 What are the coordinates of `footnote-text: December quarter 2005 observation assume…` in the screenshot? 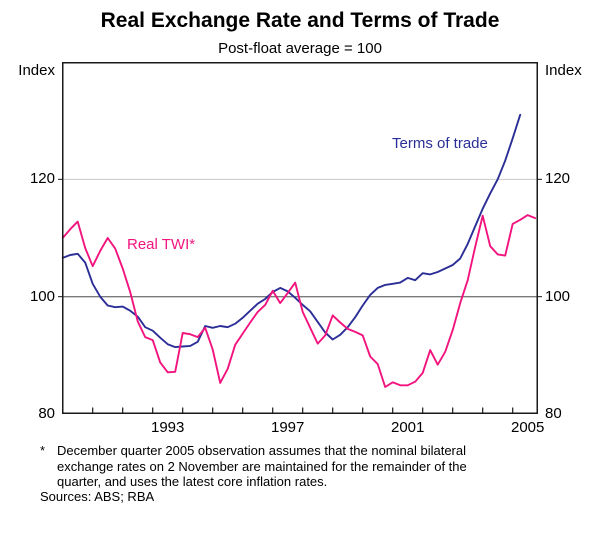 It's located at (308, 466).